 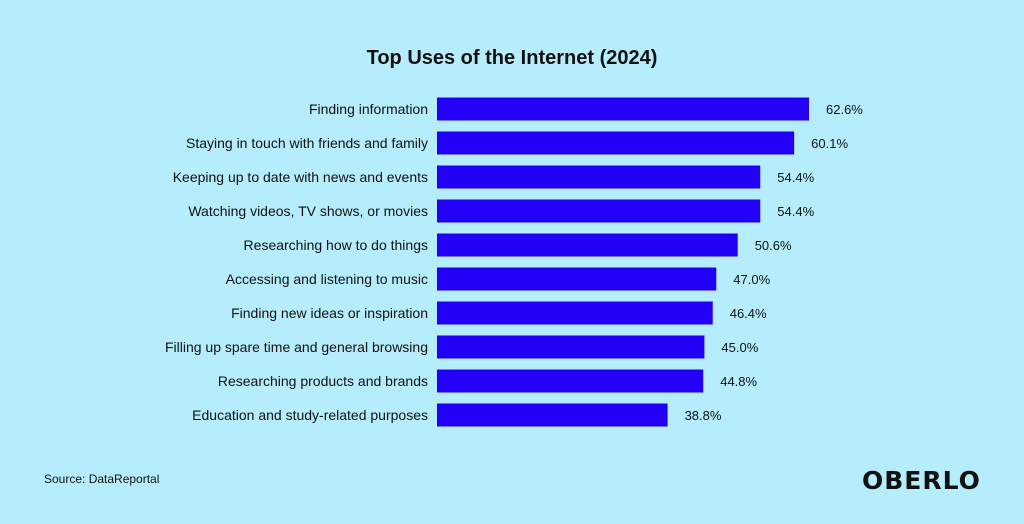 I want to click on category-label: Researching products and brands, so click(x=323, y=381).